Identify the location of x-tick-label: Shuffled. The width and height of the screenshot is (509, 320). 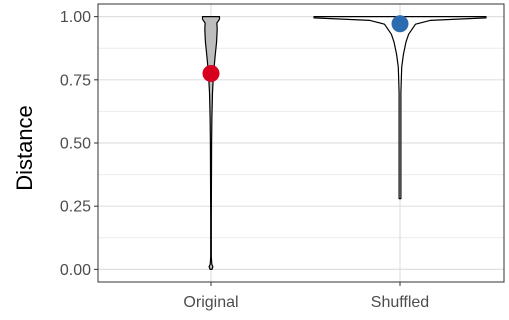
(400, 302).